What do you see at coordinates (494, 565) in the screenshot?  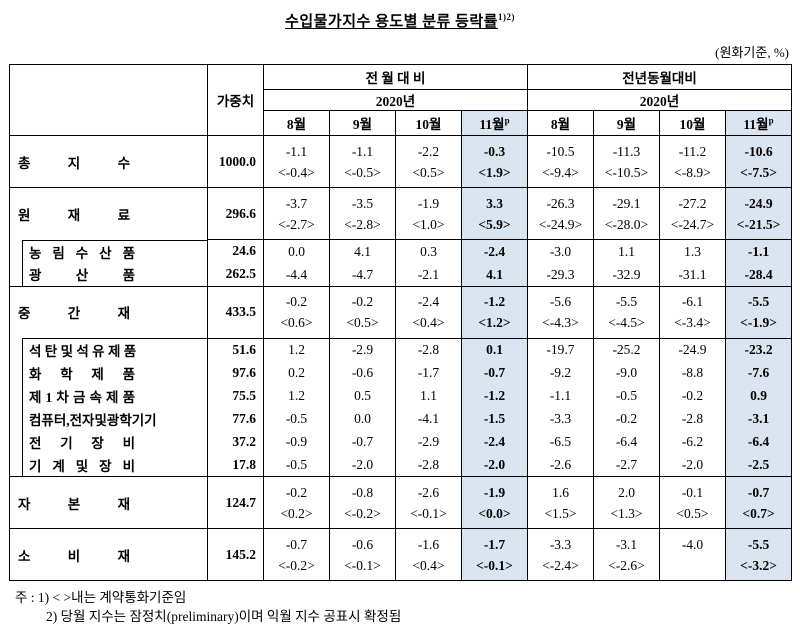 I see `value-contract-basis: <-0.1>` at bounding box center [494, 565].